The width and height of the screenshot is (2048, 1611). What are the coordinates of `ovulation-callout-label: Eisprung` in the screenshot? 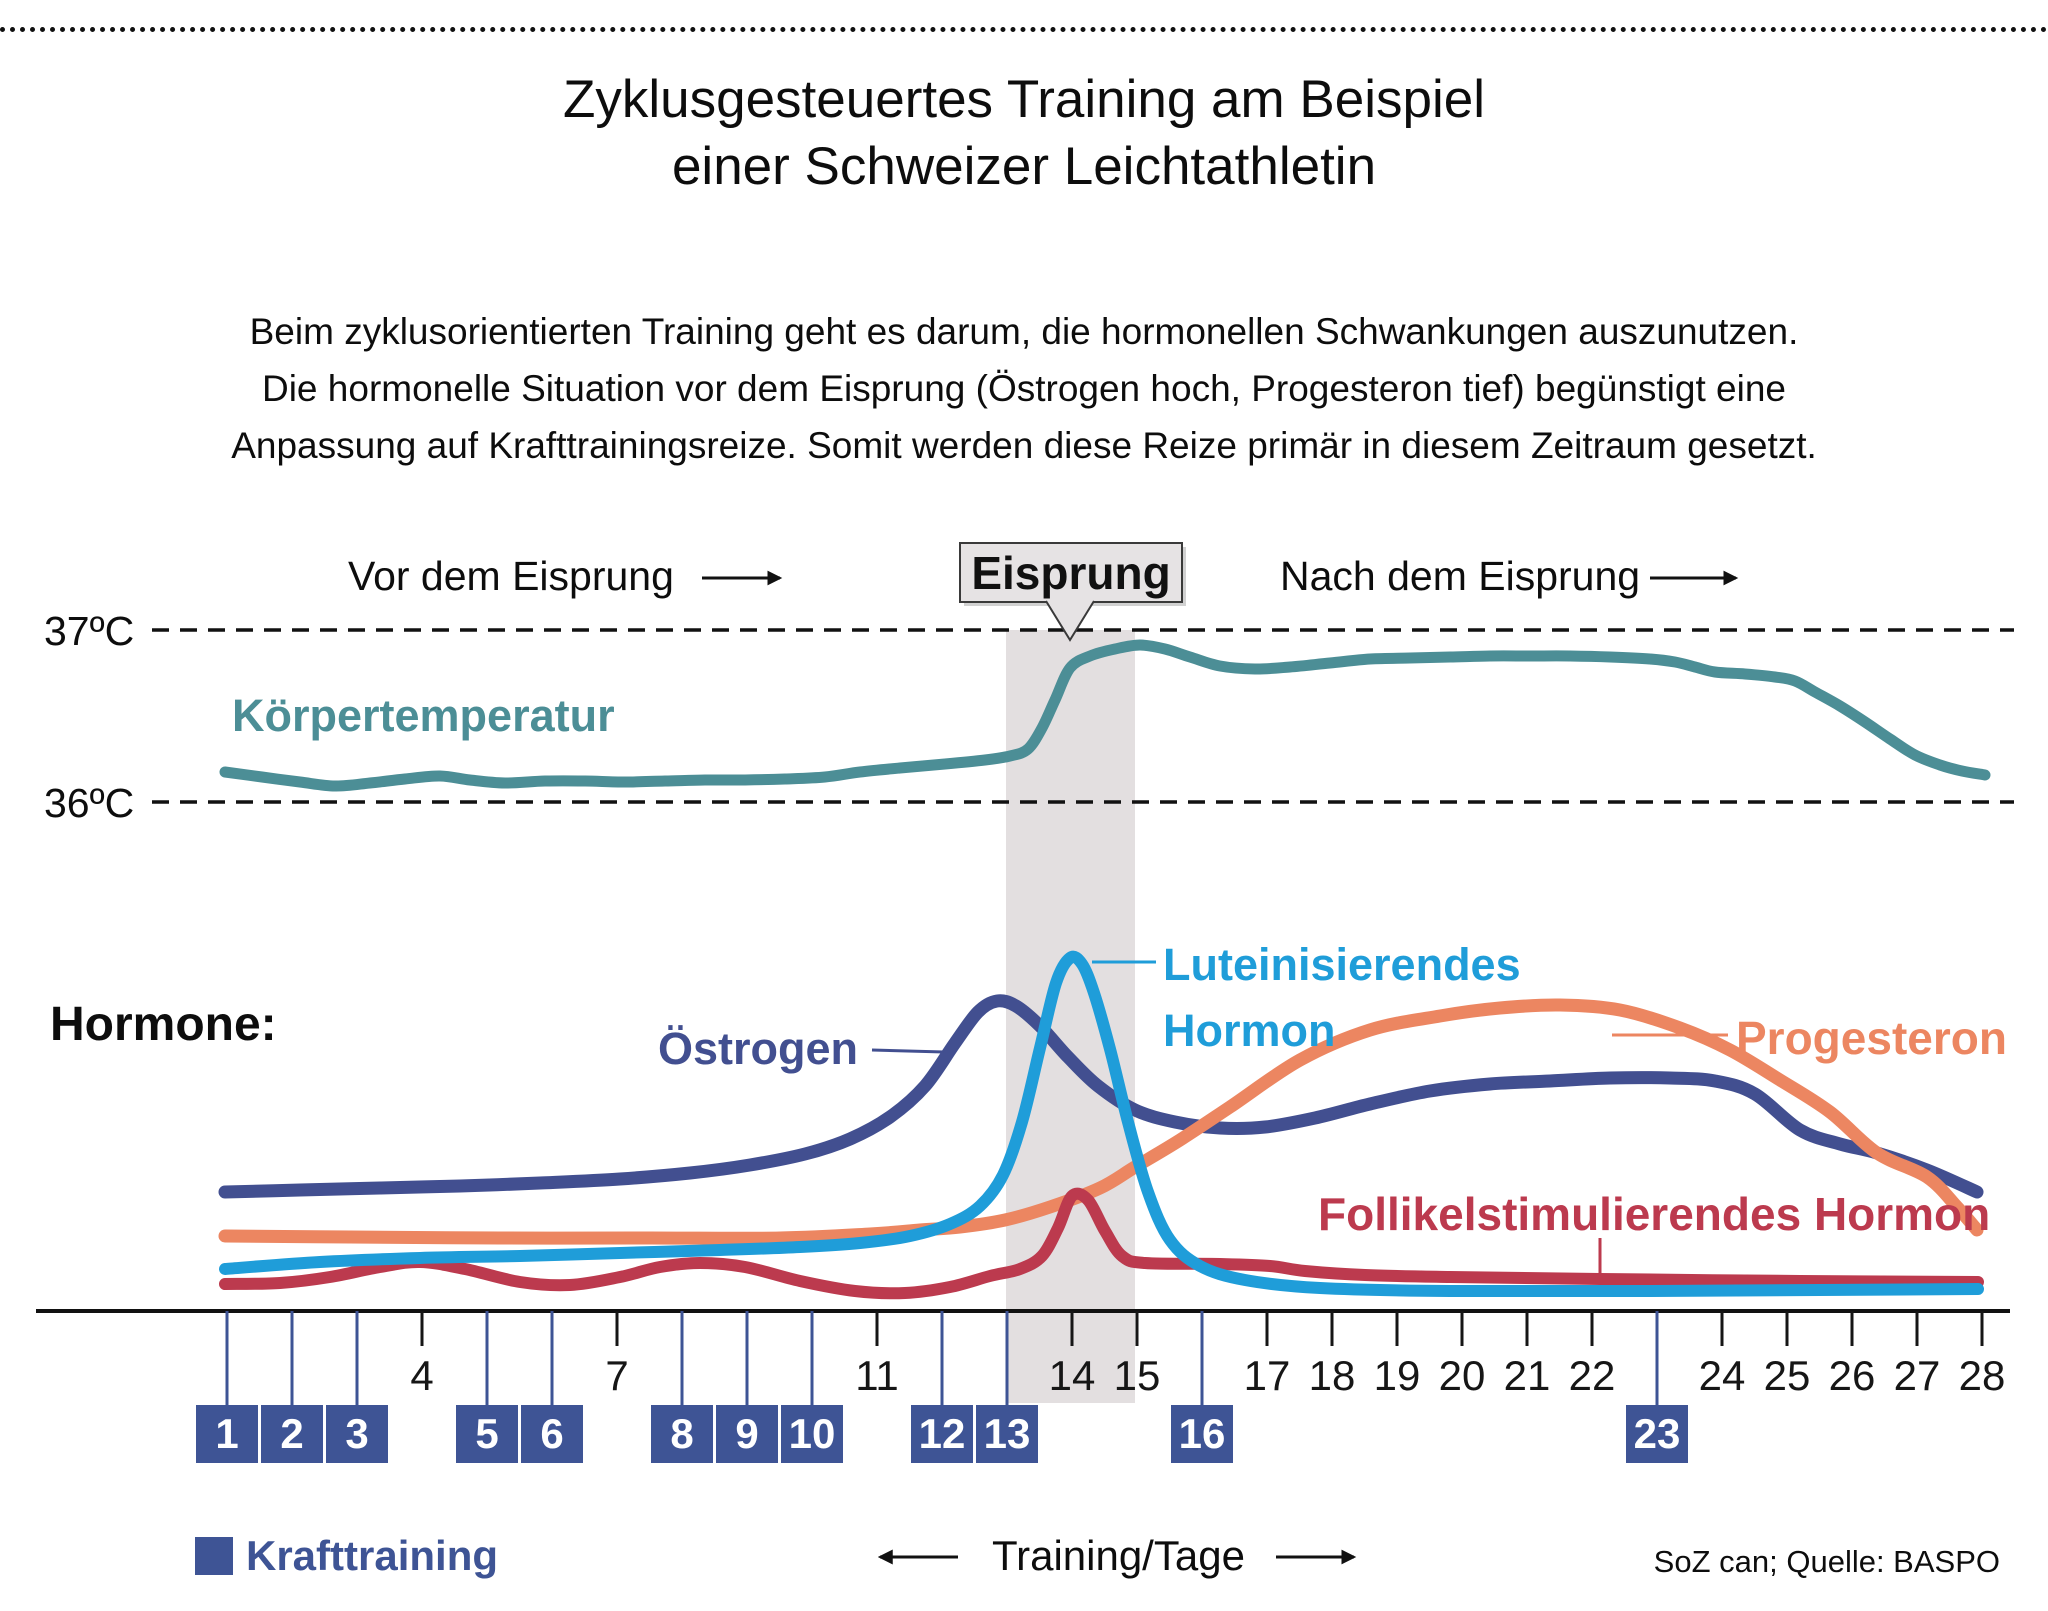 It's located at (1071, 572).